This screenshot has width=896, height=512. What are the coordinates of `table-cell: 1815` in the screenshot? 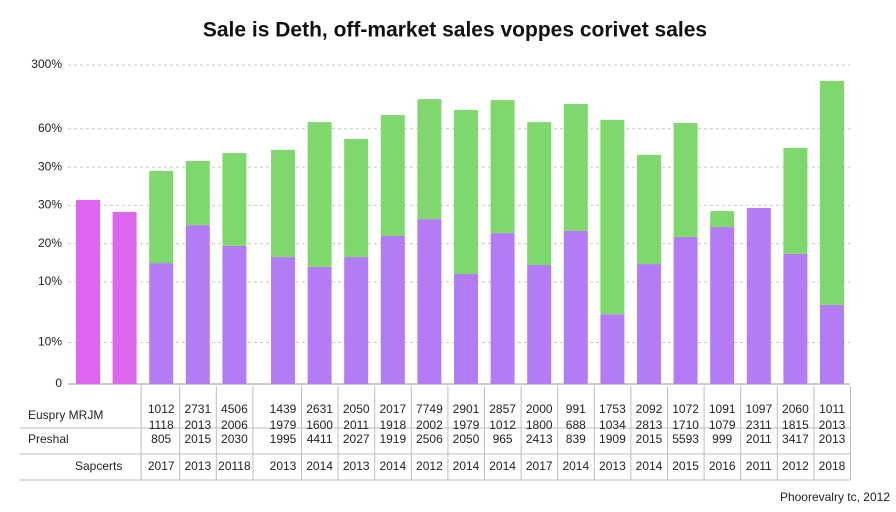 It's located at (795, 425).